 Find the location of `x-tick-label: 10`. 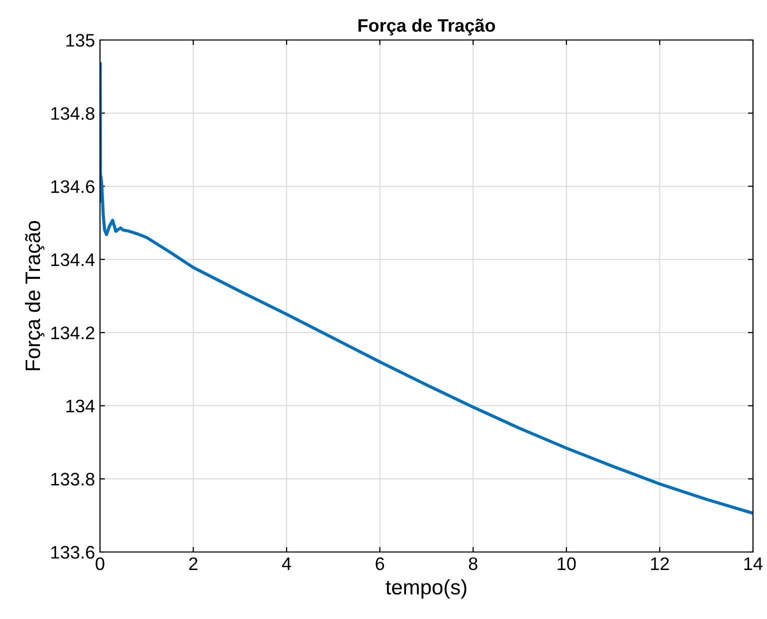

x-tick-label: 10 is located at coordinates (567, 563).